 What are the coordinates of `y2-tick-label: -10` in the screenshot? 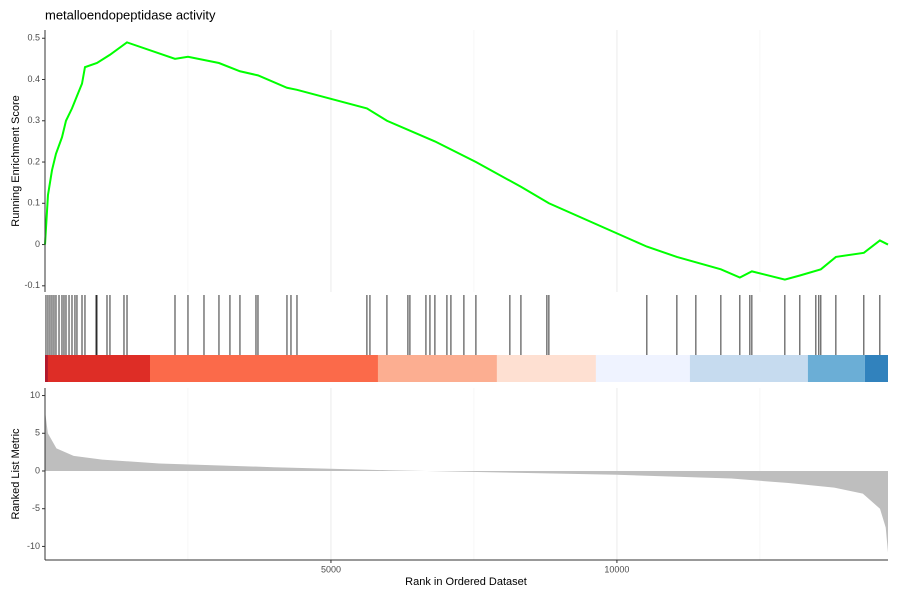 It's located at (33, 546).